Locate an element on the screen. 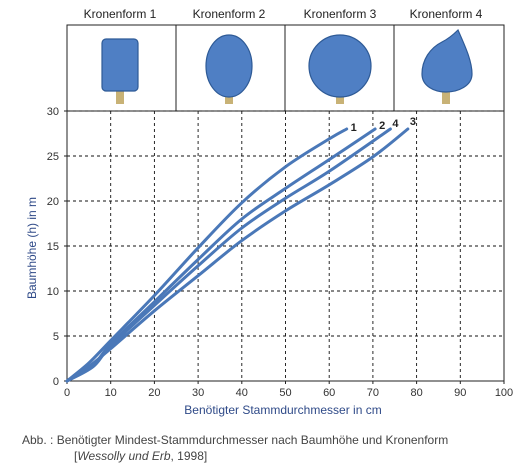 This screenshot has height=469, width=517. x-tick-label: 0 is located at coordinates (67, 393).